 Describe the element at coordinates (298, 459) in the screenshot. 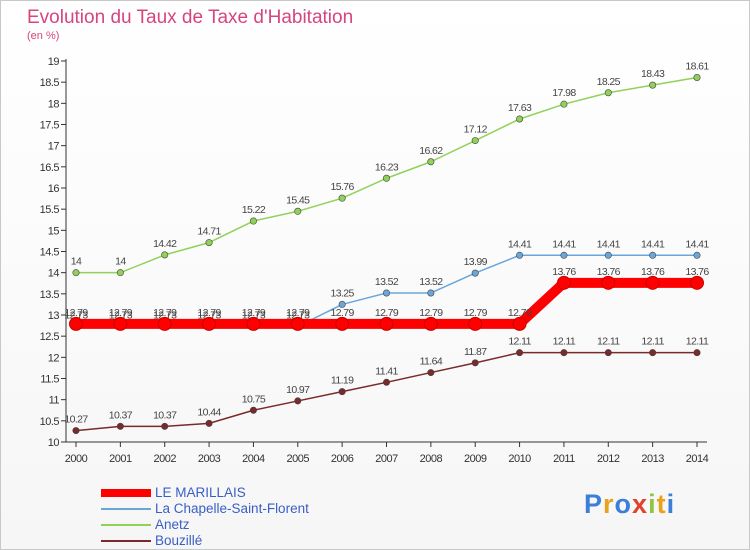

I see `x-tick-label: 2005` at that location.